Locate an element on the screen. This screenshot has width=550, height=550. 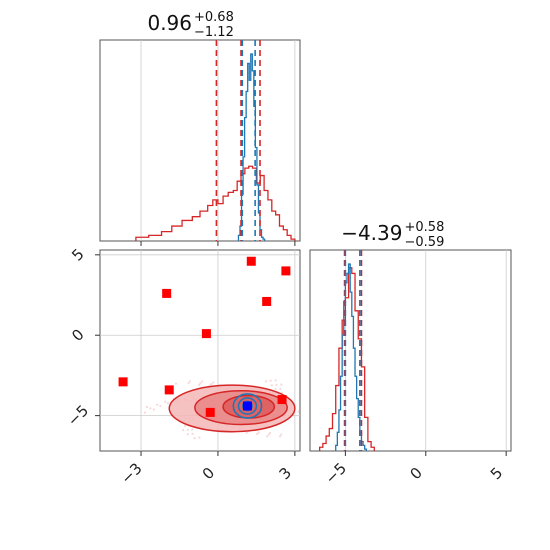
title-param1-lower-error: −1.12 is located at coordinates (214, 32).